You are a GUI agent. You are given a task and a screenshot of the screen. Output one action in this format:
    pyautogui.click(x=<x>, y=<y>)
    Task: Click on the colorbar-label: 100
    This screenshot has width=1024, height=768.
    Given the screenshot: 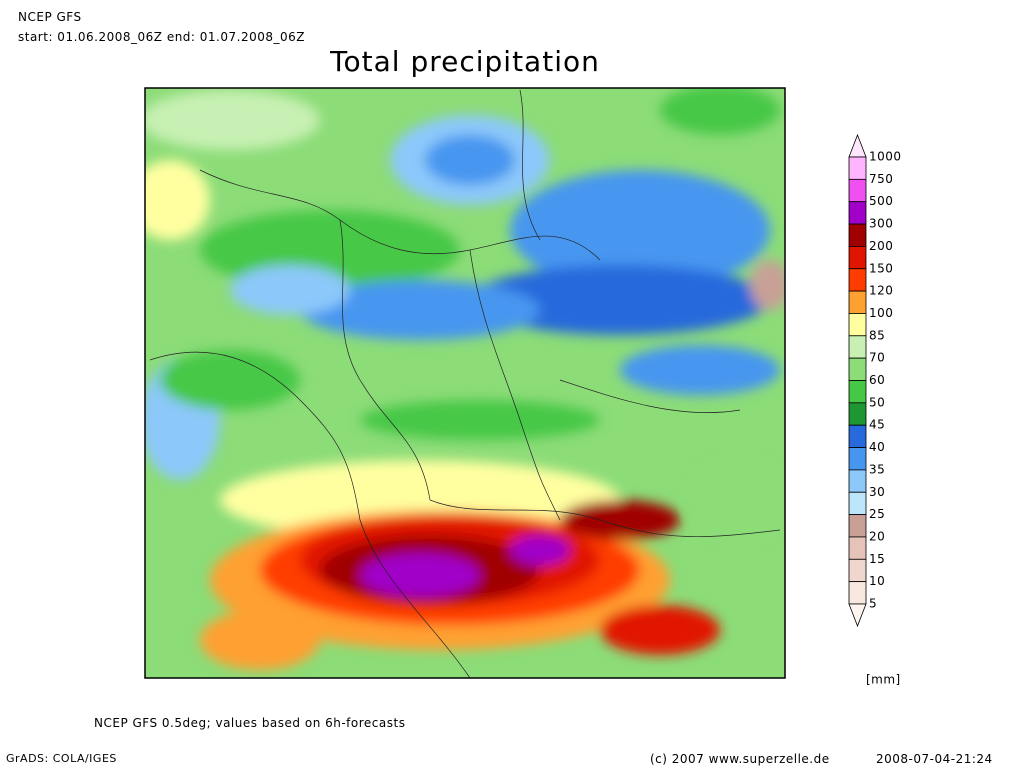 What is the action you would take?
    pyautogui.click(x=881, y=313)
    